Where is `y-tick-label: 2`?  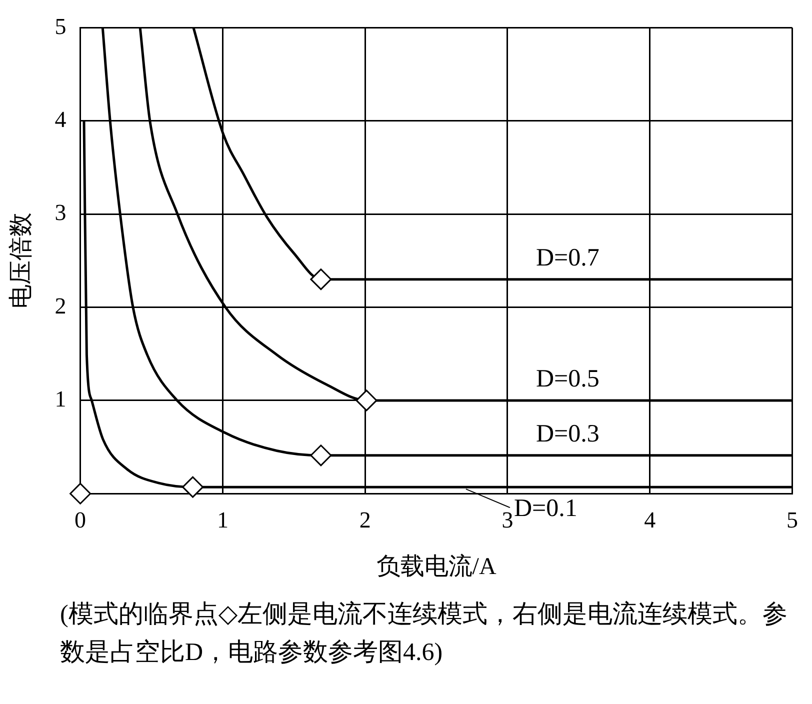
y-tick-label: 2 is located at coordinates (60, 305).